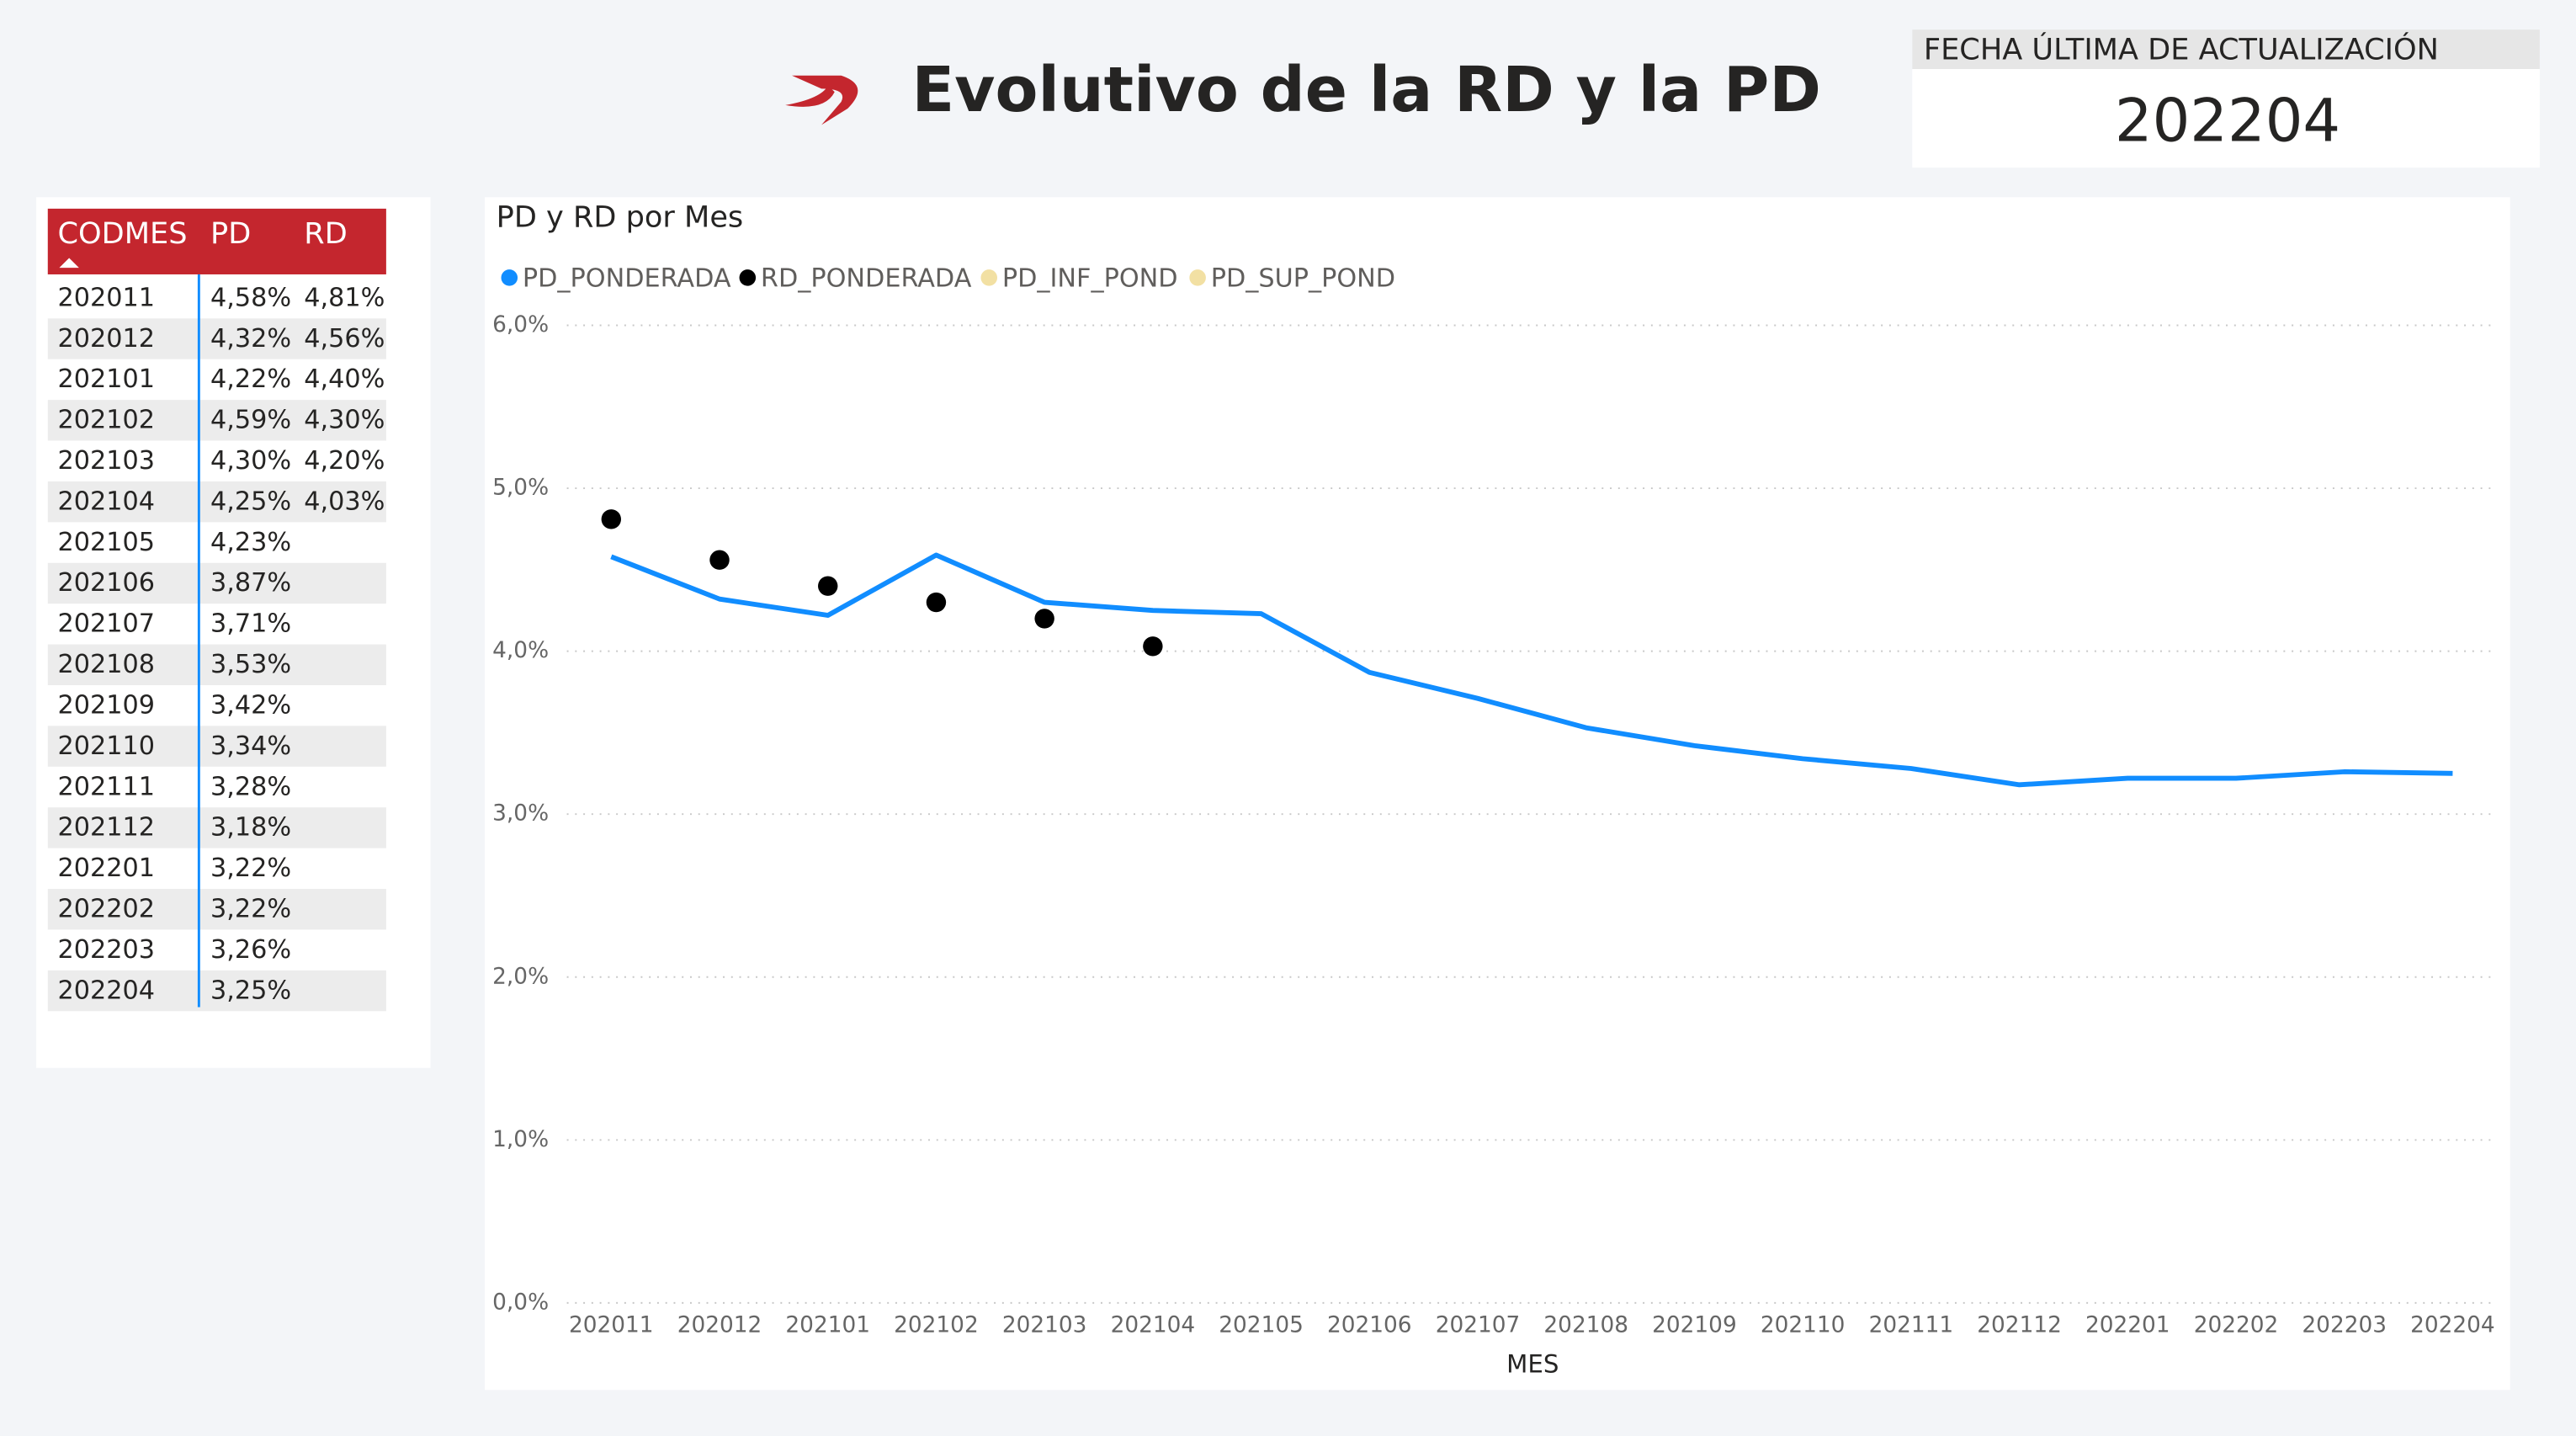  What do you see at coordinates (936, 1325) in the screenshot?
I see `x-tick-label: 202102` at bounding box center [936, 1325].